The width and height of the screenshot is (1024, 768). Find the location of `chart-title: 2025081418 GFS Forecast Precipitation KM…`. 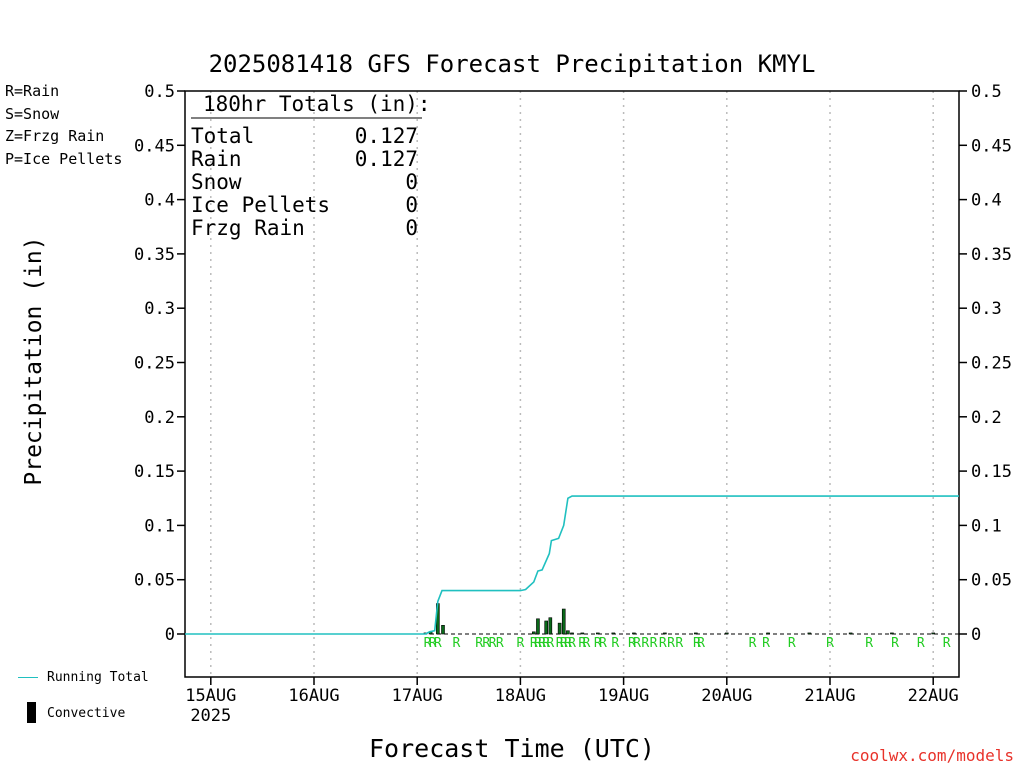

chart-title: 2025081418 GFS Forecast Precipitation KM… is located at coordinates (512, 64).